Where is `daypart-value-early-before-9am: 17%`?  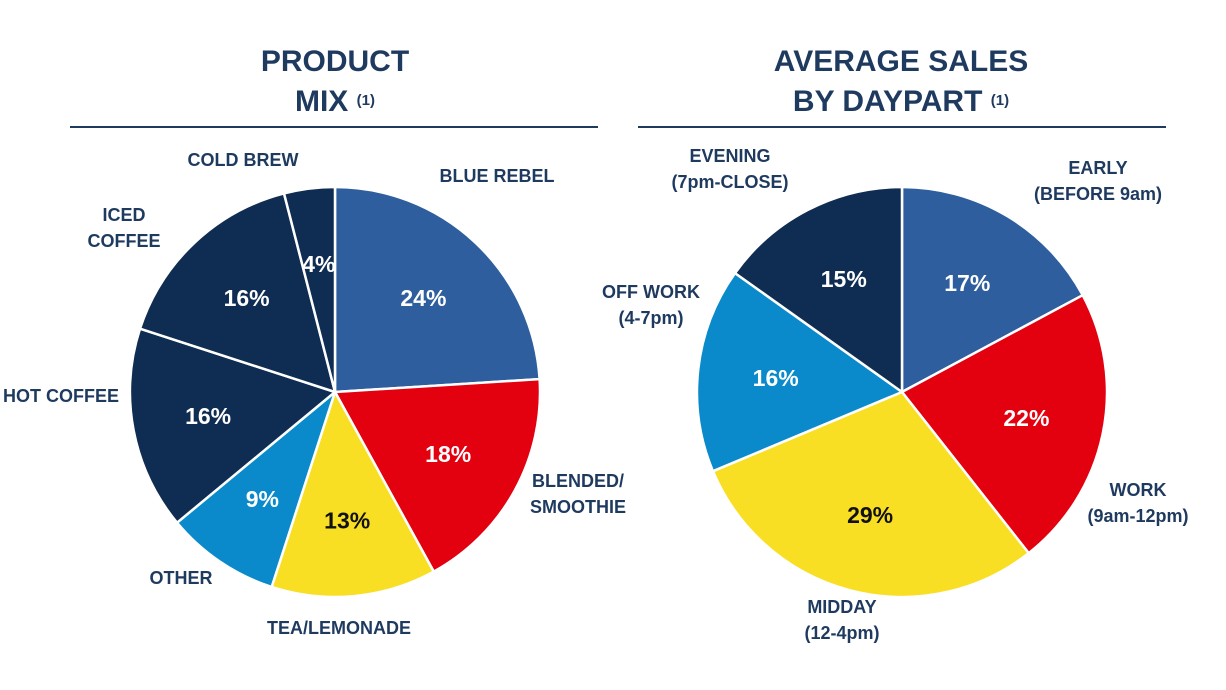
daypart-value-early-before-9am: 17% is located at coordinates (967, 283).